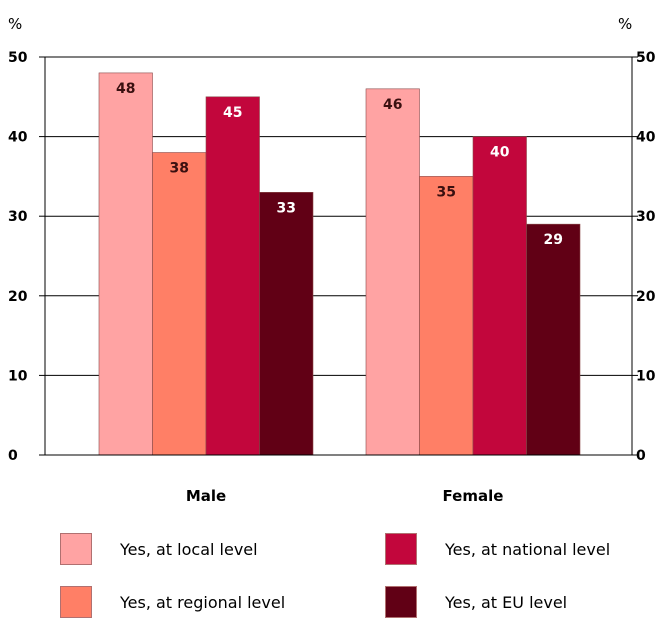  I want to click on data-label: 35, so click(446, 192).